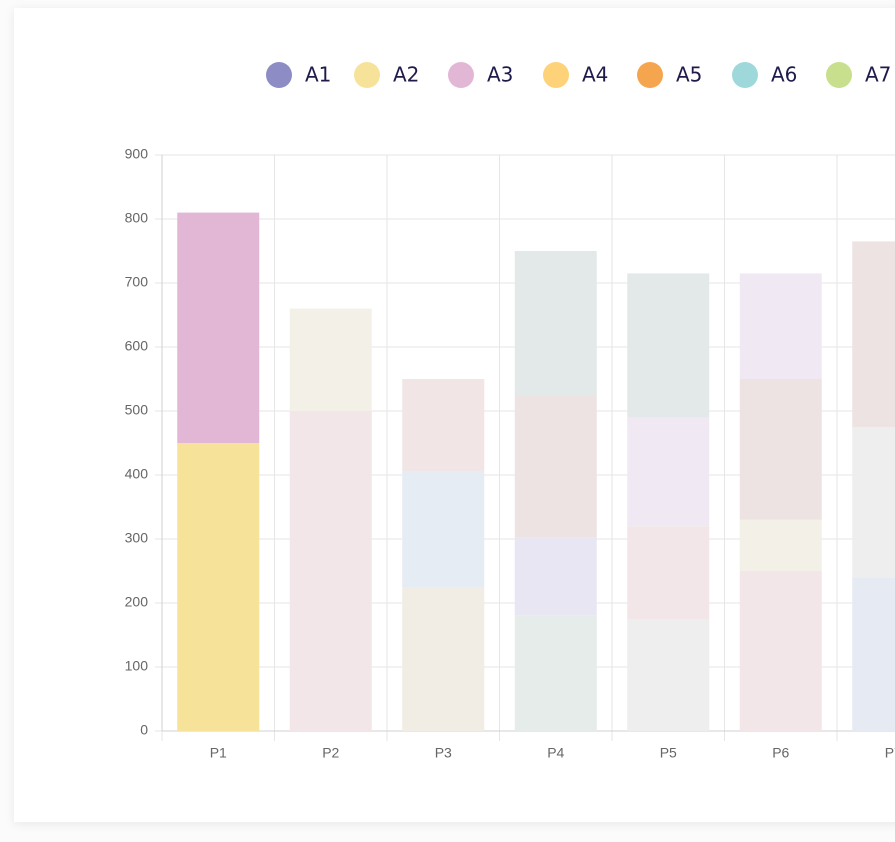  What do you see at coordinates (890, 753) in the screenshot?
I see `x-tick-label: P7` at bounding box center [890, 753].